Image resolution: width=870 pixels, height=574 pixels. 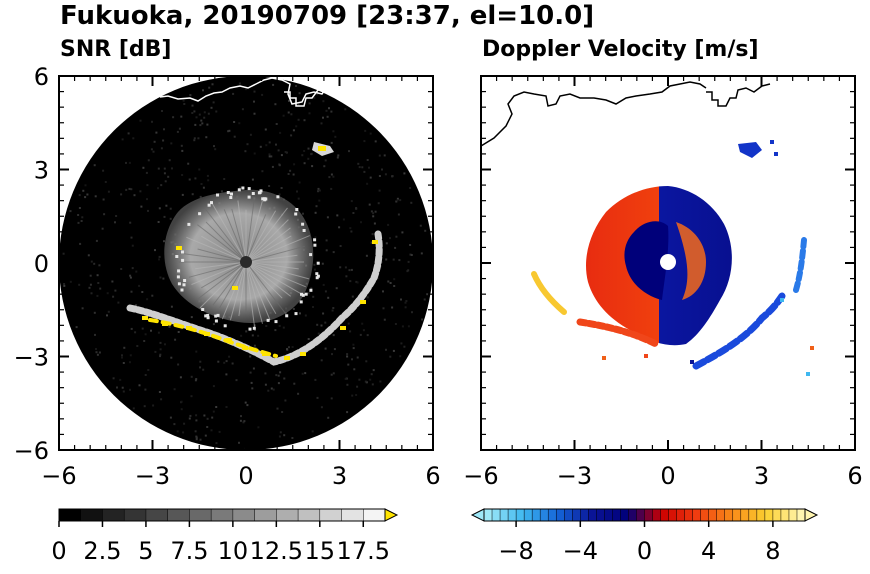 I want to click on velocity-approaching-core, so click(x=646, y=260).